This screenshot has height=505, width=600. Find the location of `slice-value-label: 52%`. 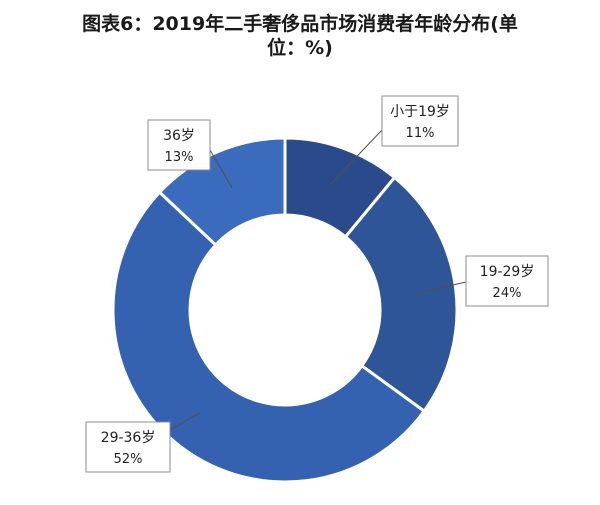

slice-value-label: 52% is located at coordinates (128, 459).